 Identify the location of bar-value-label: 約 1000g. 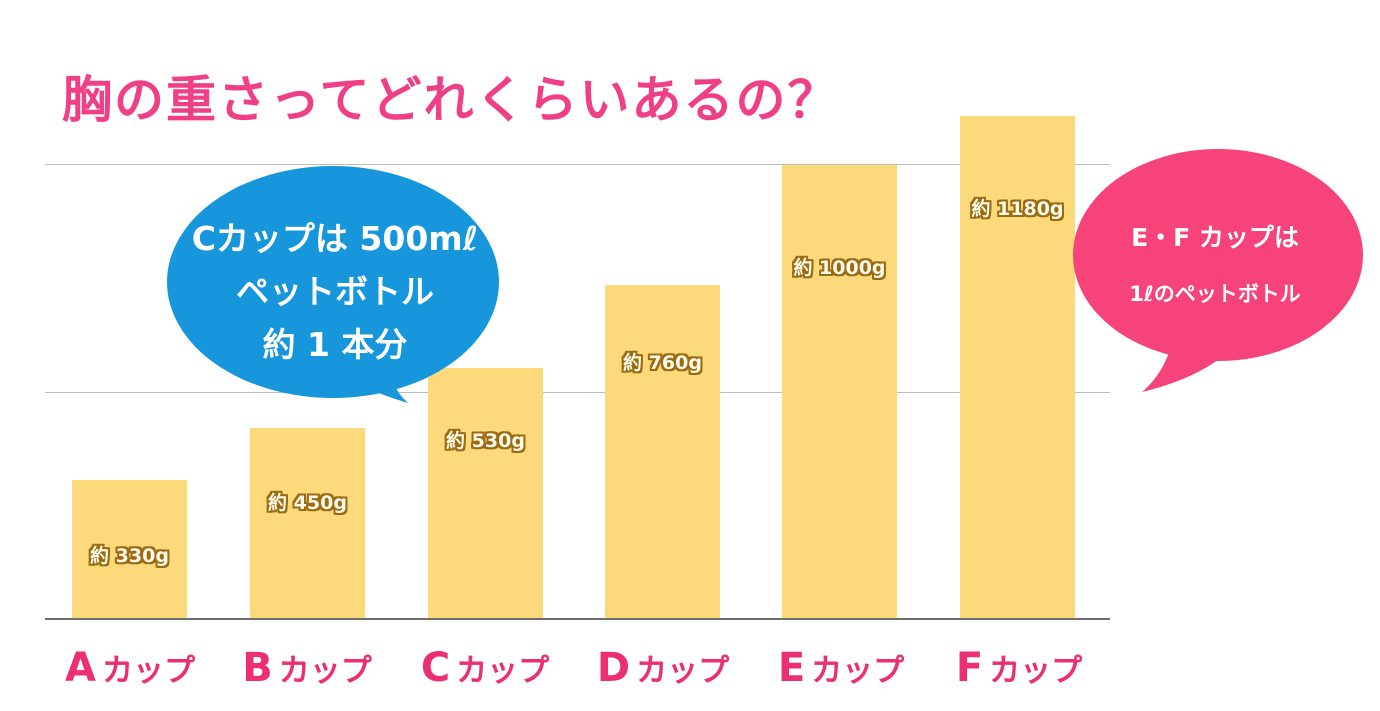
(839, 268).